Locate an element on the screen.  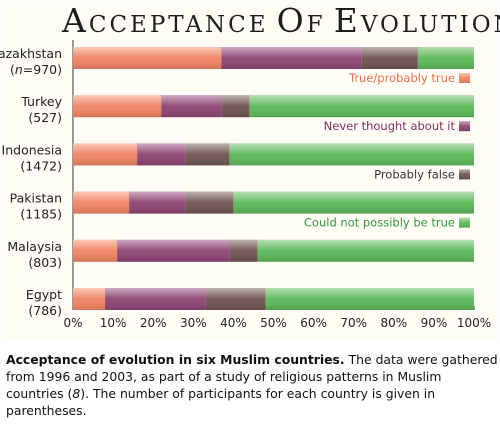
legend-label: Never thought about it is located at coordinates (390, 126).